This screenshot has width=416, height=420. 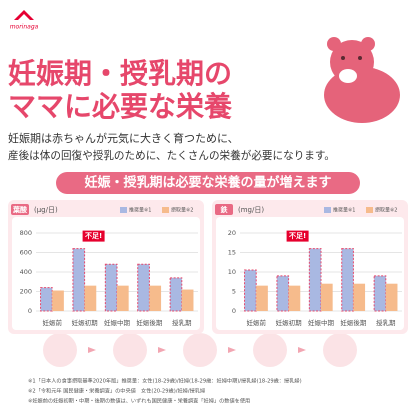 What do you see at coordinates (26, 253) in the screenshot?
I see `y-tick-label: 600` at bounding box center [26, 253].